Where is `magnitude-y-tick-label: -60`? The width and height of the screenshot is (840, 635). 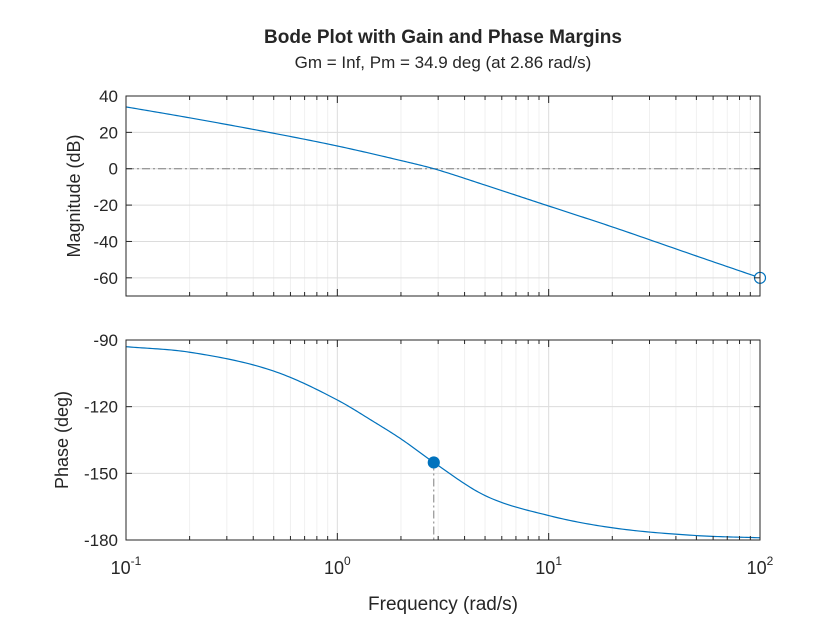 magnitude-y-tick-label: -60 is located at coordinates (105, 278).